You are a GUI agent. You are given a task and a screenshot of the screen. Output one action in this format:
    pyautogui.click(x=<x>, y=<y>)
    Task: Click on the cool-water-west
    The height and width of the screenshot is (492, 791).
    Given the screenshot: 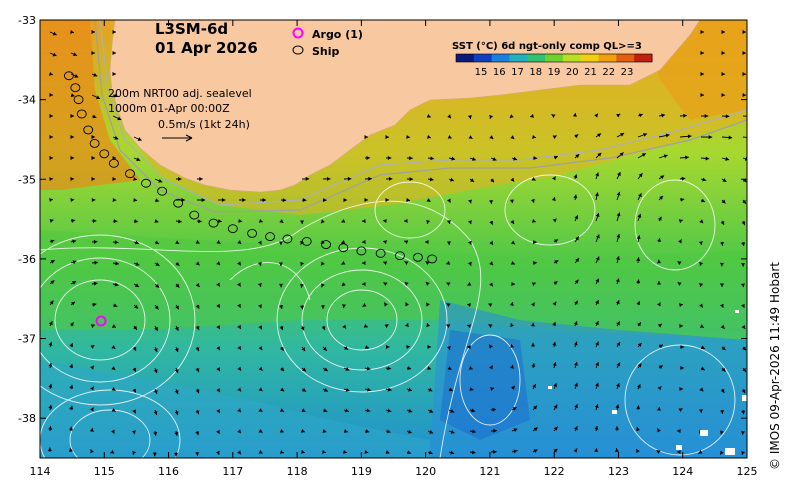 What is the action you would take?
    pyautogui.click(x=235, y=409)
    